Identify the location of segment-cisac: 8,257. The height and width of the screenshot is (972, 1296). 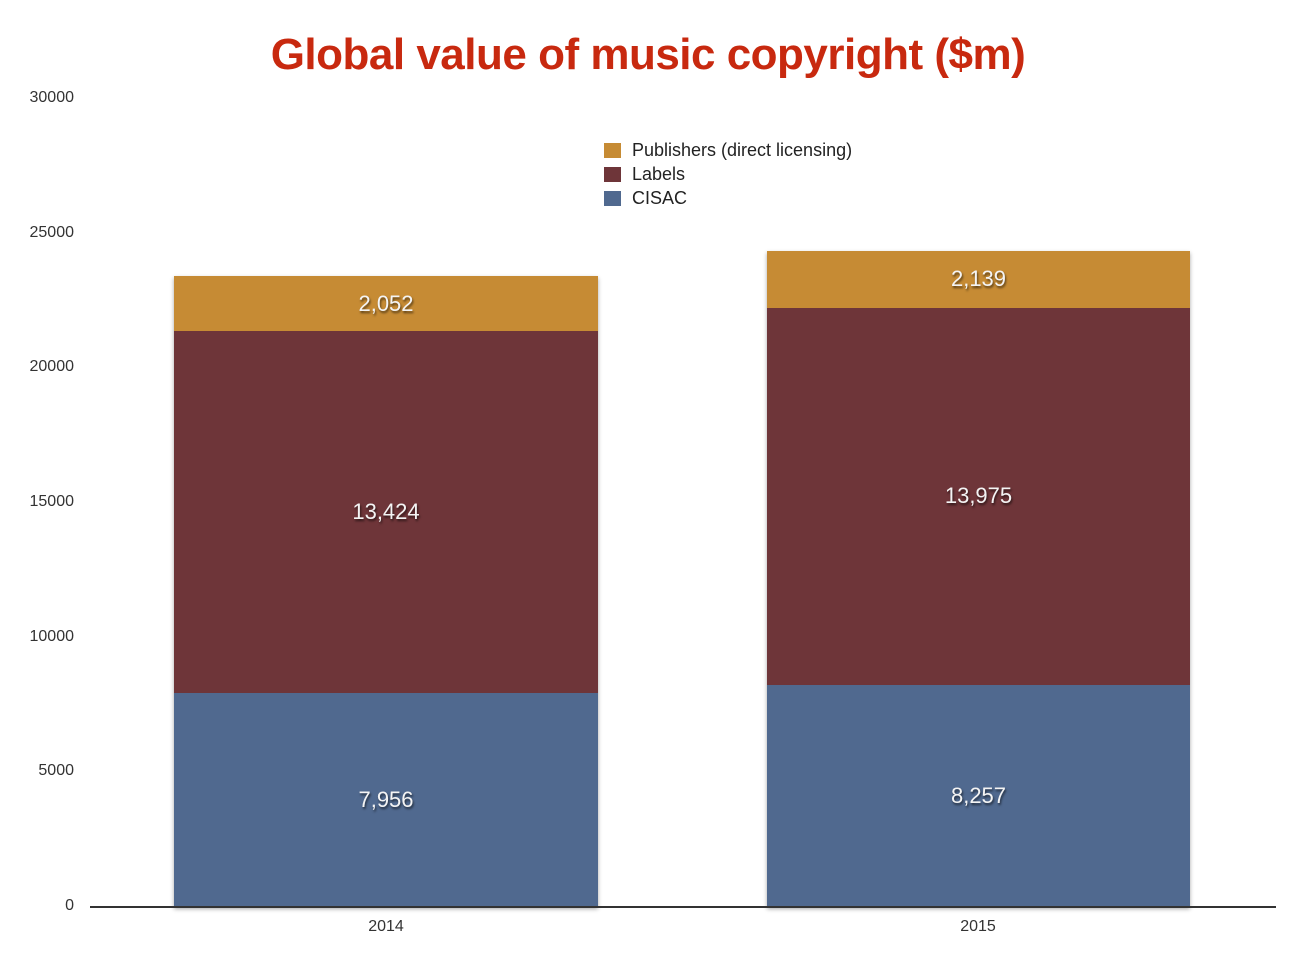
(978, 795).